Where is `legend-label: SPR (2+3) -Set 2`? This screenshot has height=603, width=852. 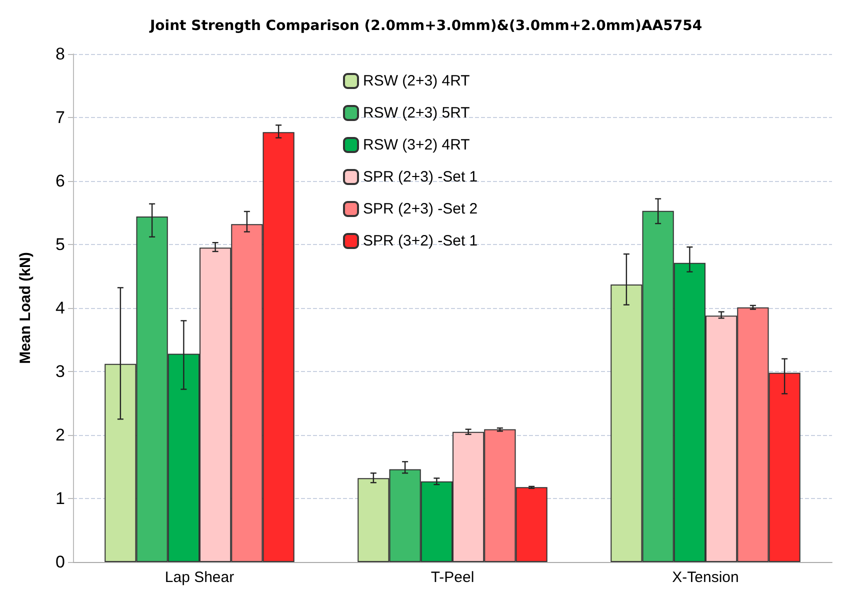
legend-label: SPR (2+3) -Set 2 is located at coordinates (420, 209).